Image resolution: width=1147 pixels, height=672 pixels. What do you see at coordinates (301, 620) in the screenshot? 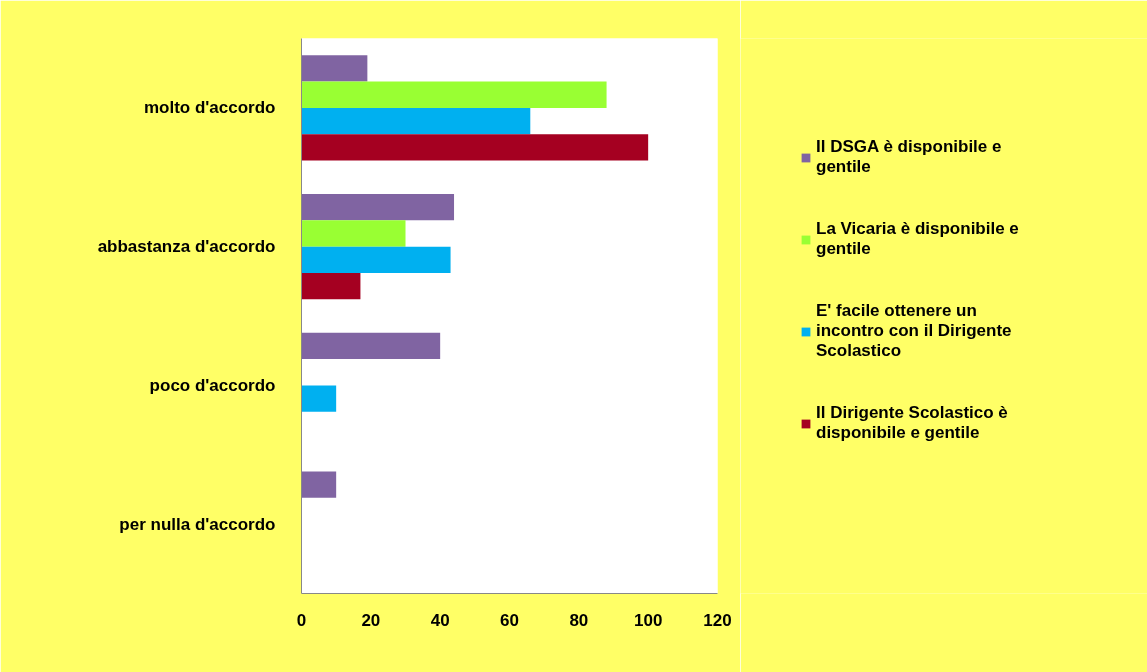
I see `x-tick-label: 0` at bounding box center [301, 620].